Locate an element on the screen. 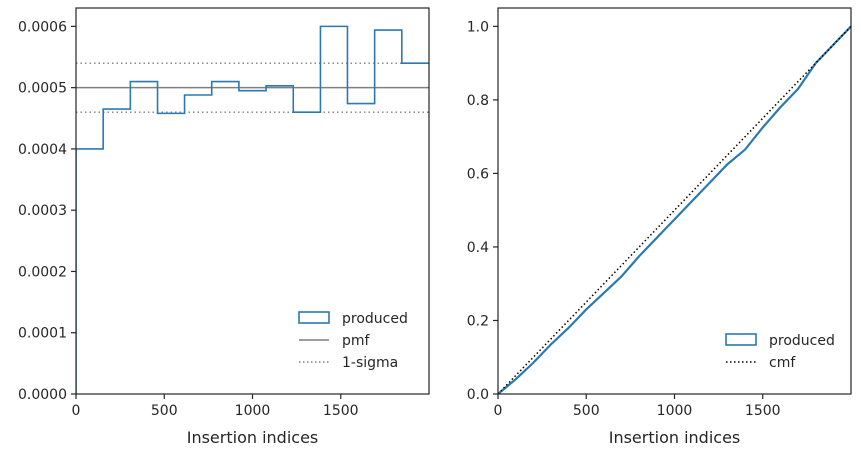 This screenshot has width=861, height=456. y-tick-label: 0.4 is located at coordinates (478, 248).